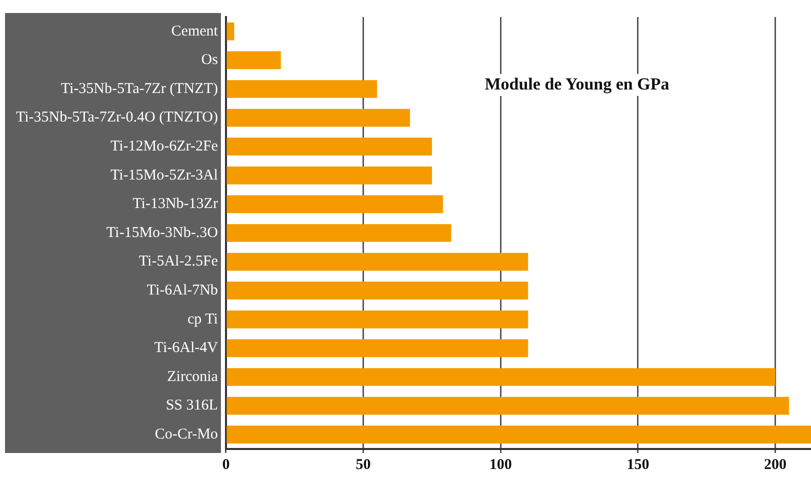 The height and width of the screenshot is (487, 811). I want to click on y-tick-label: Ti-12Mo-6Zr-2Fe, so click(164, 146).